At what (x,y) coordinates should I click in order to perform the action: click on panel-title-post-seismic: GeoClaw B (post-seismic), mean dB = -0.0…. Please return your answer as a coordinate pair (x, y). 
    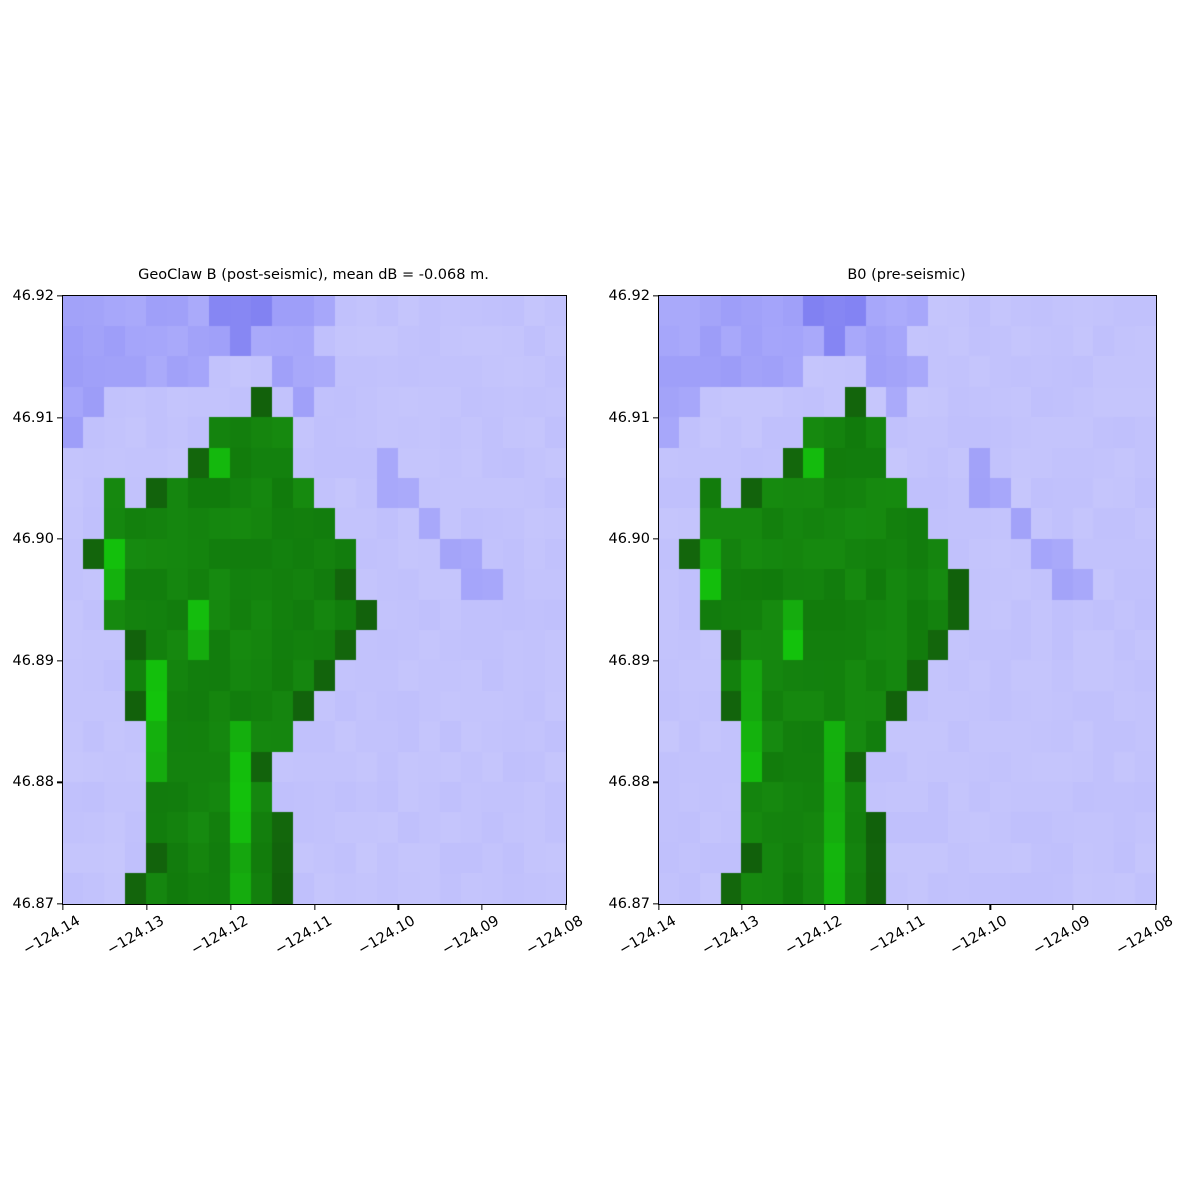
    Looking at the image, I should click on (313, 275).